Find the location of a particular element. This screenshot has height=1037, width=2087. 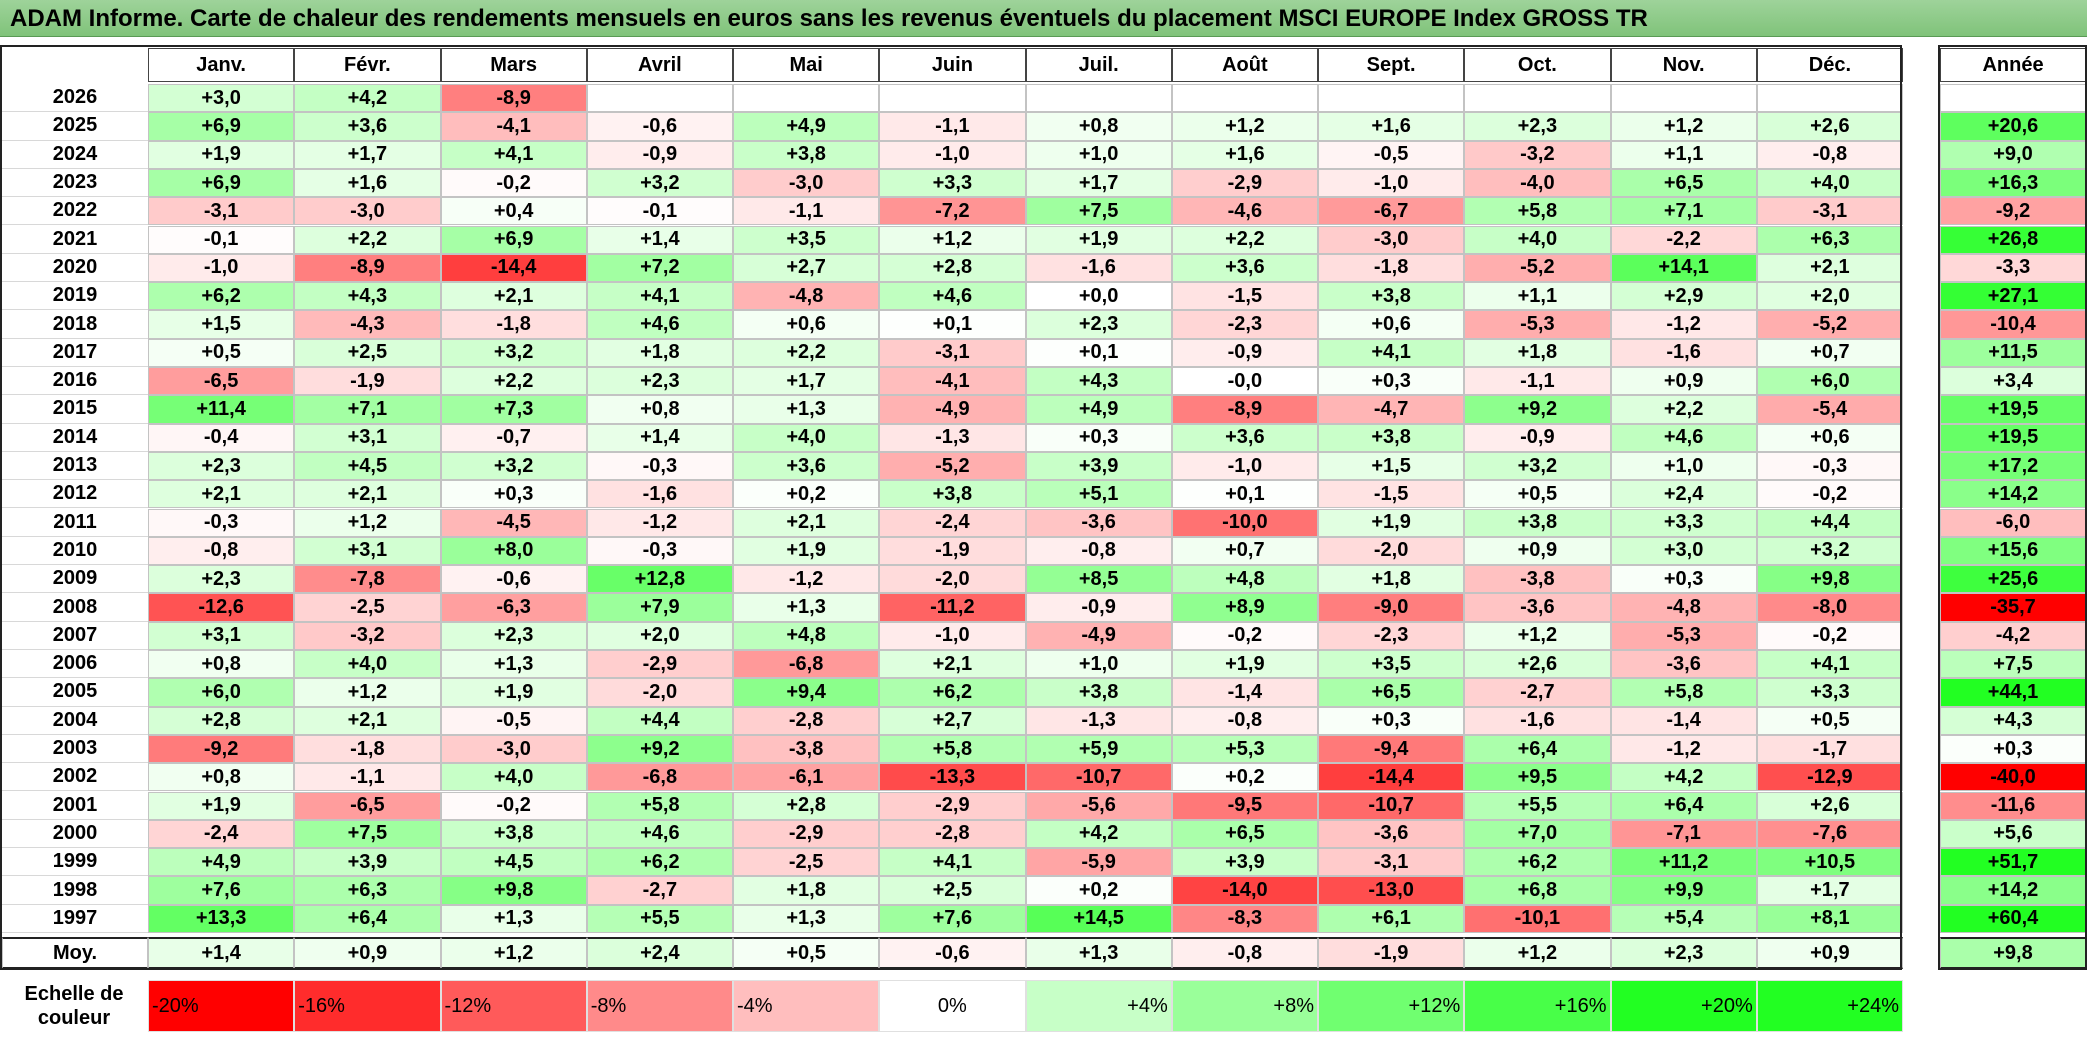

annual-cell: -3,3 is located at coordinates (2013, 268).